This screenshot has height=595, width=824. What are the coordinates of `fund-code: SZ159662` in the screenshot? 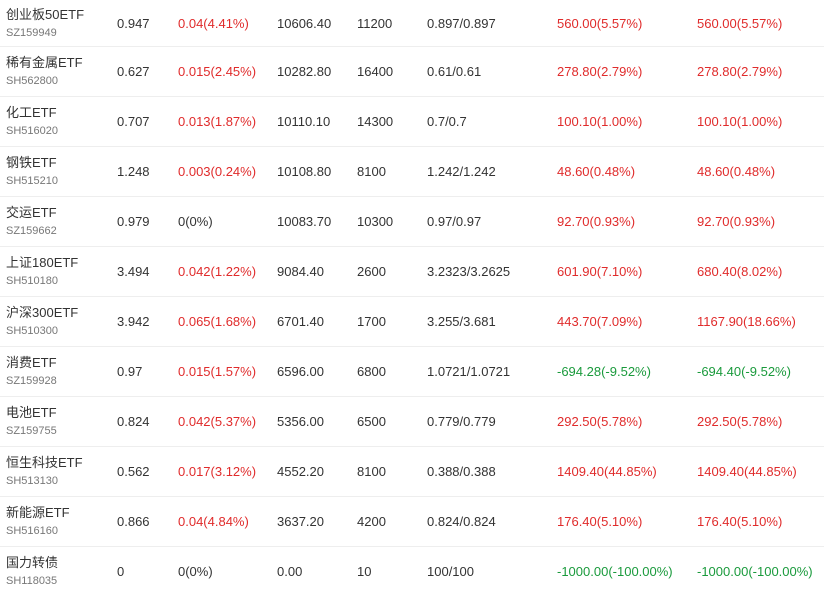 It's located at (31, 231).